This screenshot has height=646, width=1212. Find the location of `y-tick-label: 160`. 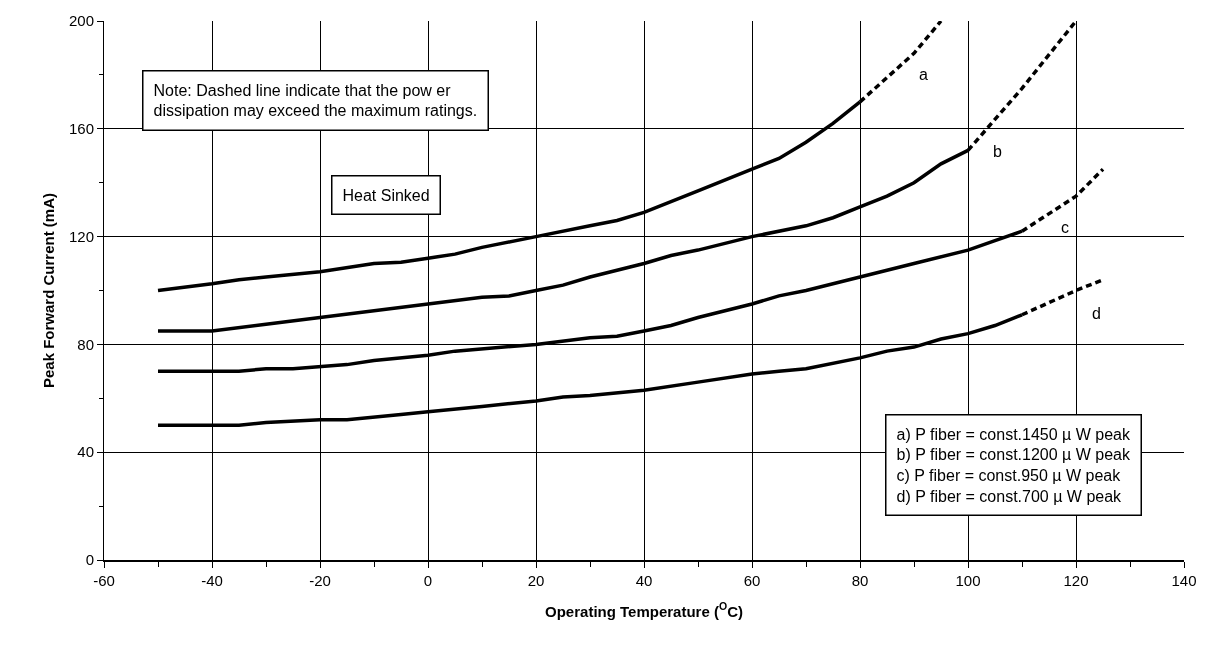

y-tick-label: 160 is located at coordinates (81, 129).